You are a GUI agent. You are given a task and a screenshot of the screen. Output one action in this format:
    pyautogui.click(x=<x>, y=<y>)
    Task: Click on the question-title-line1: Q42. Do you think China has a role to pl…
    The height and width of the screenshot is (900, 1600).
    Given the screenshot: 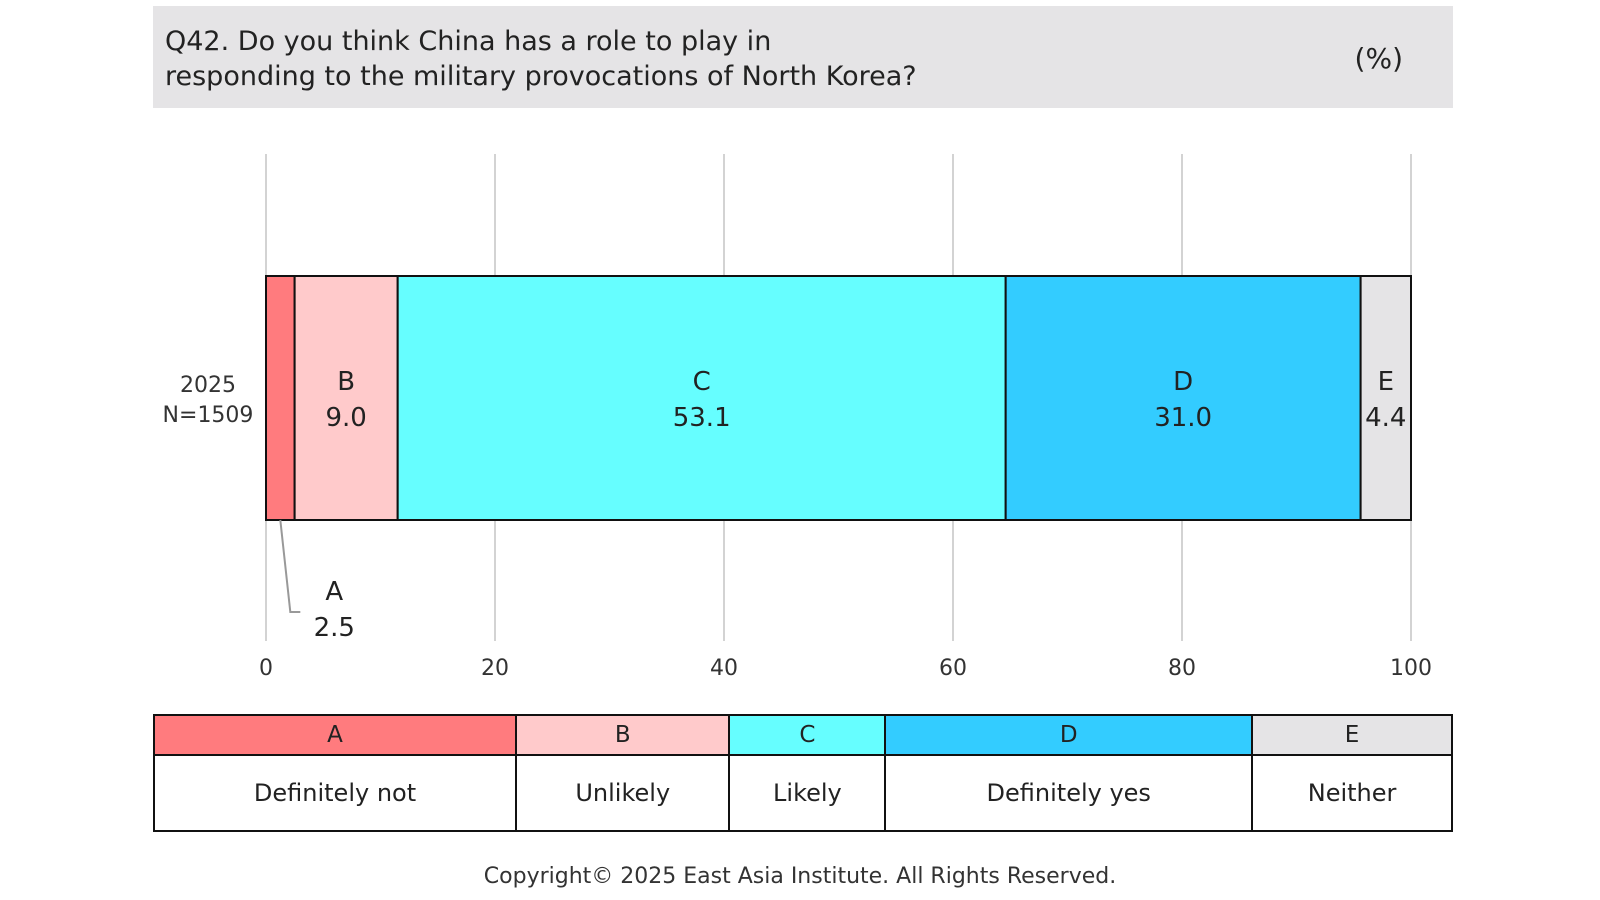 What is the action you would take?
    pyautogui.click(x=468, y=41)
    